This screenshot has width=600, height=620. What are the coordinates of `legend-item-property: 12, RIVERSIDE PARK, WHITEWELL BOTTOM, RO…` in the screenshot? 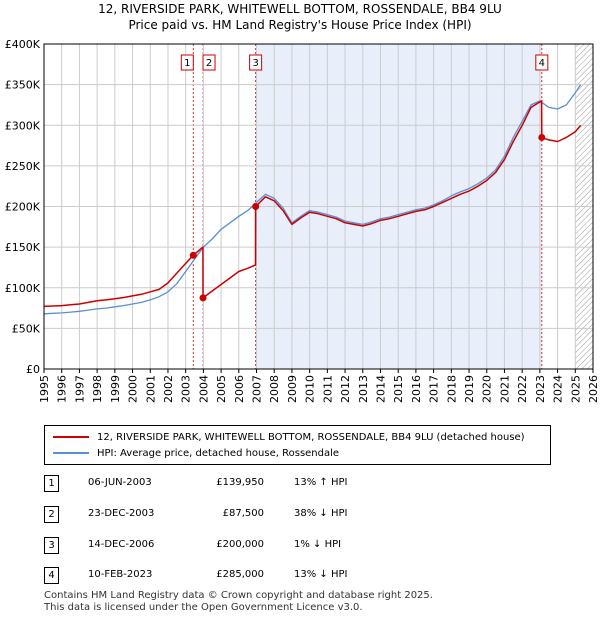 It's located at (289, 437).